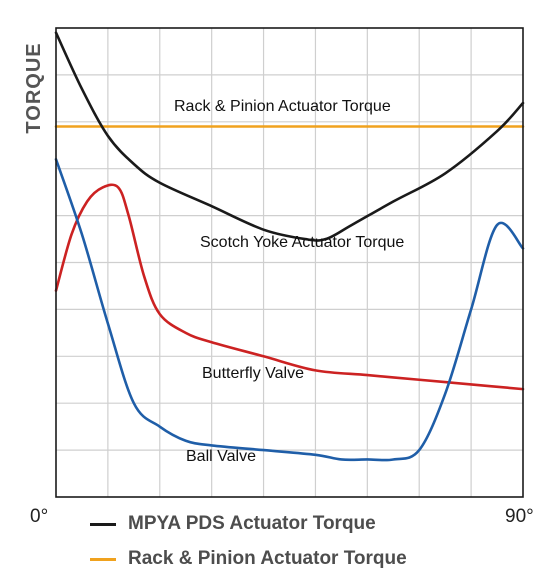  I want to click on annotation-rack-pinion: Rack & Pinion Actuator Torque, so click(282, 106).